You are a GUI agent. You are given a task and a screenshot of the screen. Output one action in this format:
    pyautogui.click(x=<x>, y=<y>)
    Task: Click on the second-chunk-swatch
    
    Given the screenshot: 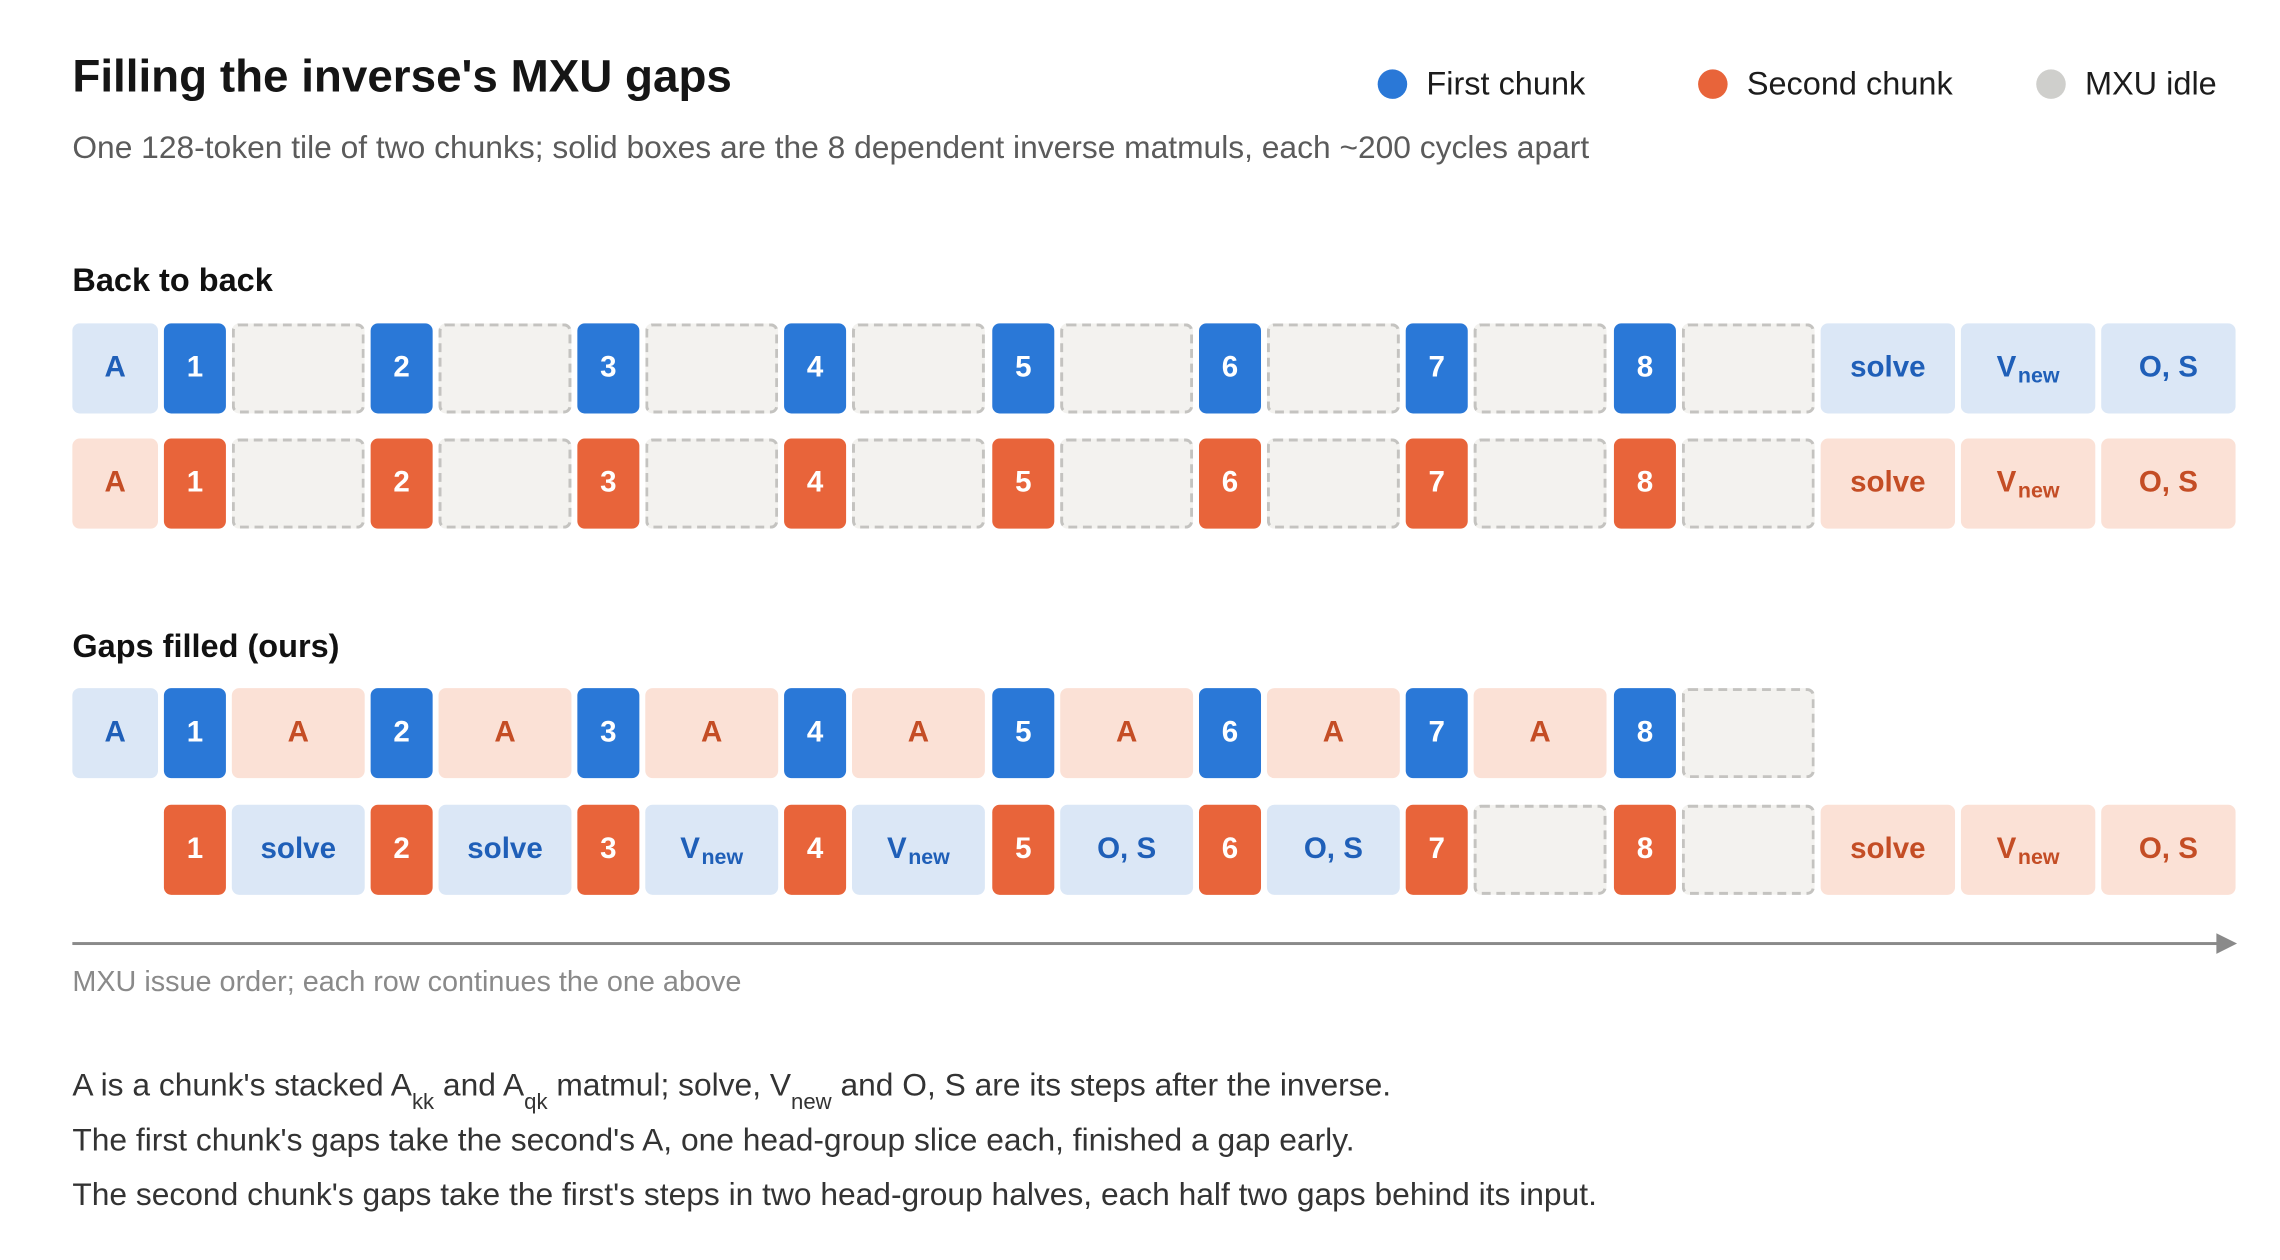 What is the action you would take?
    pyautogui.click(x=1713, y=84)
    